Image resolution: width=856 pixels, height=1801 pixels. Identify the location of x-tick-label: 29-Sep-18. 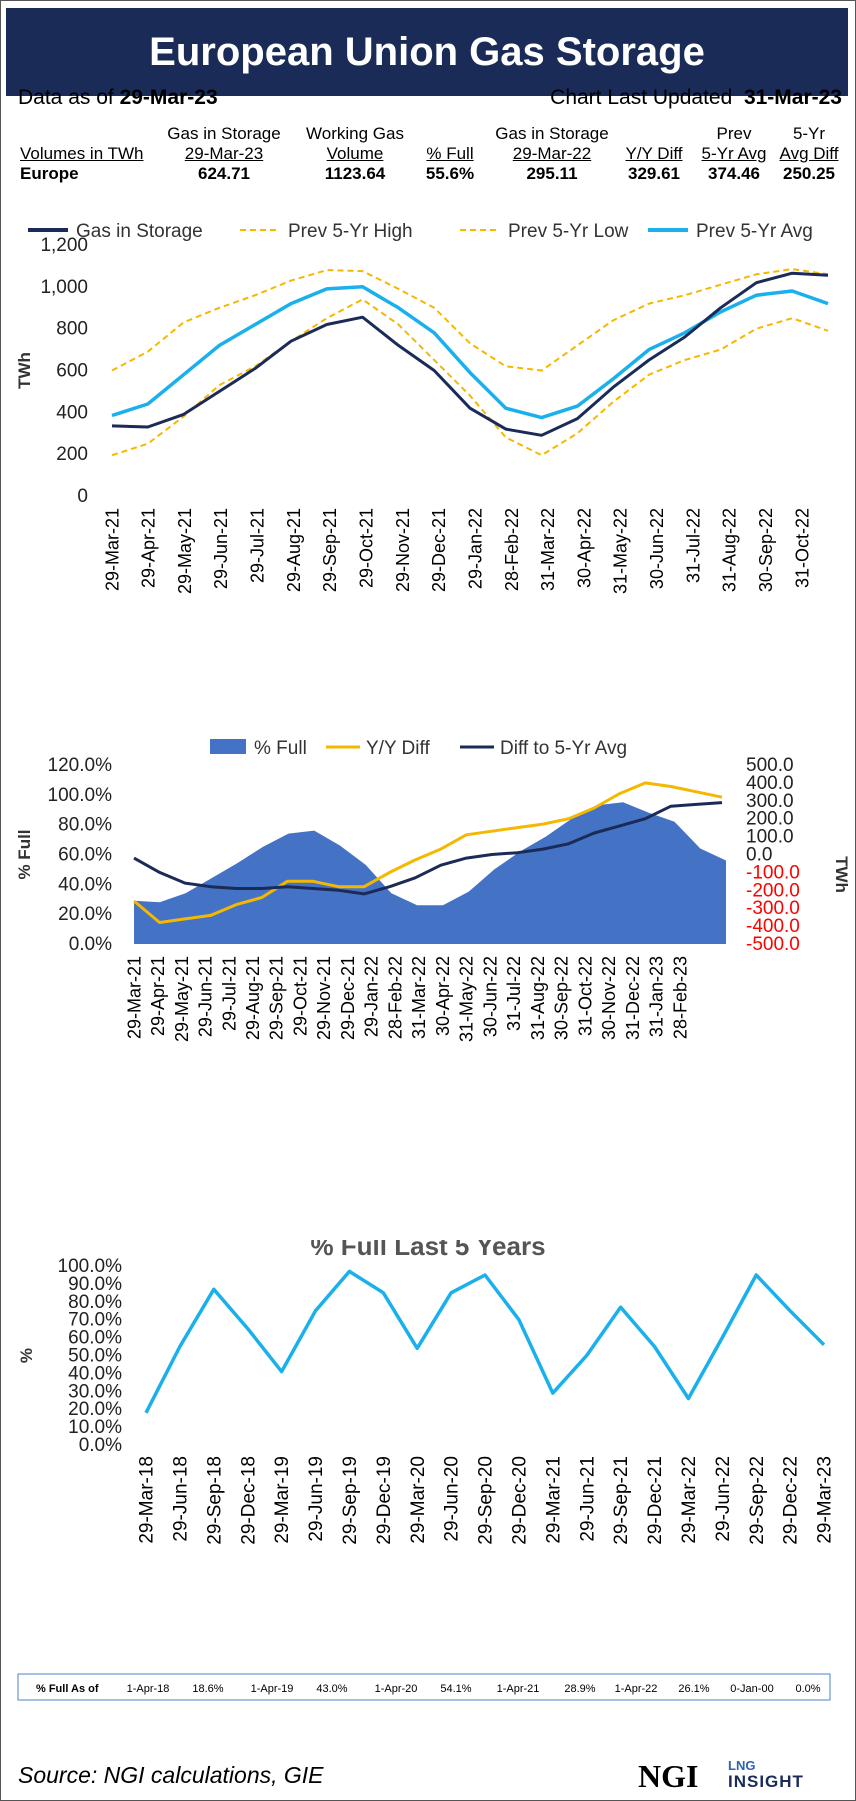
(214, 1500).